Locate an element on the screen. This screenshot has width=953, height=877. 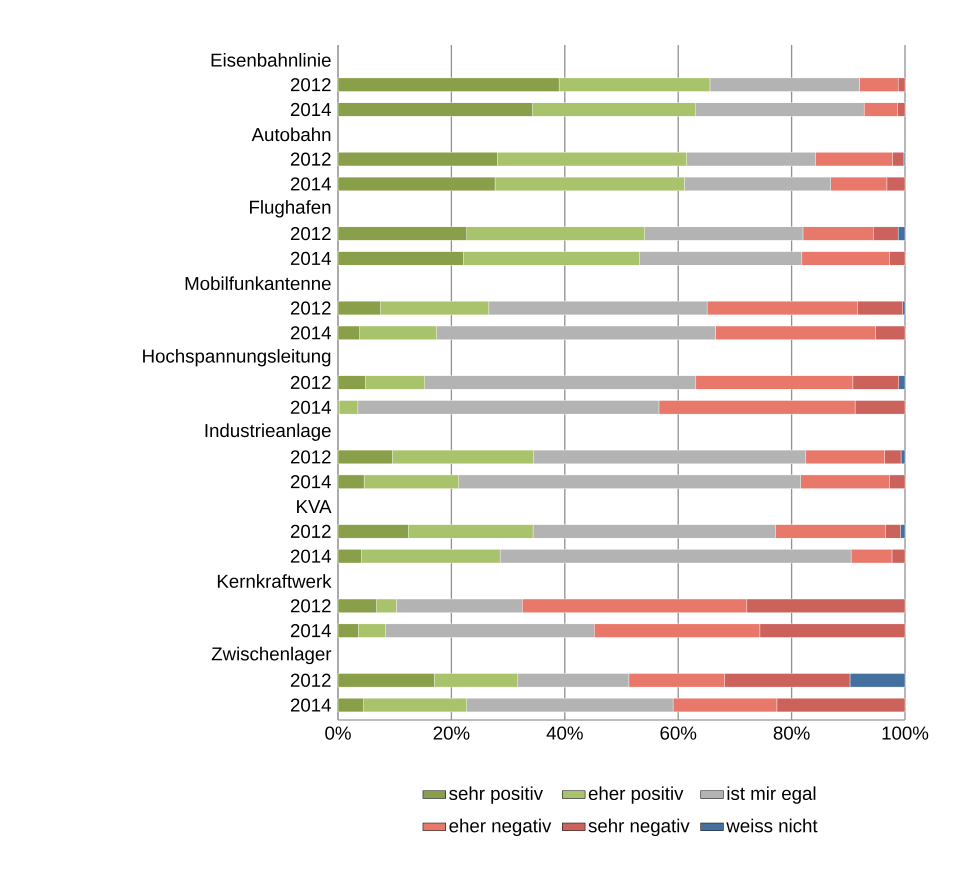
y-tick-label: Hochspannungsleitung is located at coordinates (236, 357).